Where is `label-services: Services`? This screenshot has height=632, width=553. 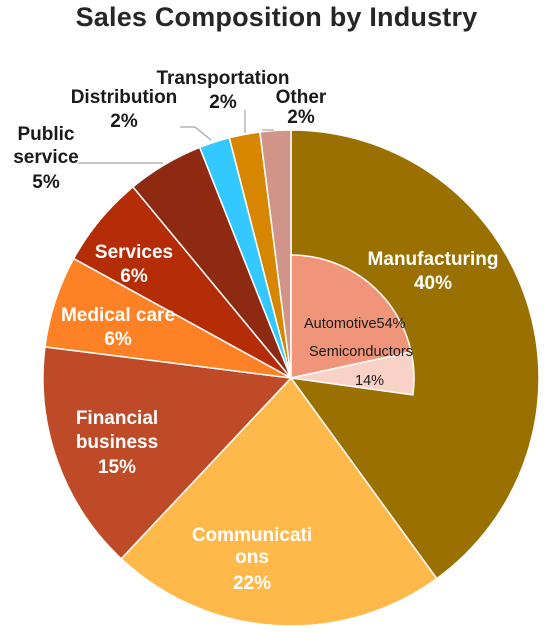 label-services: Services is located at coordinates (134, 252).